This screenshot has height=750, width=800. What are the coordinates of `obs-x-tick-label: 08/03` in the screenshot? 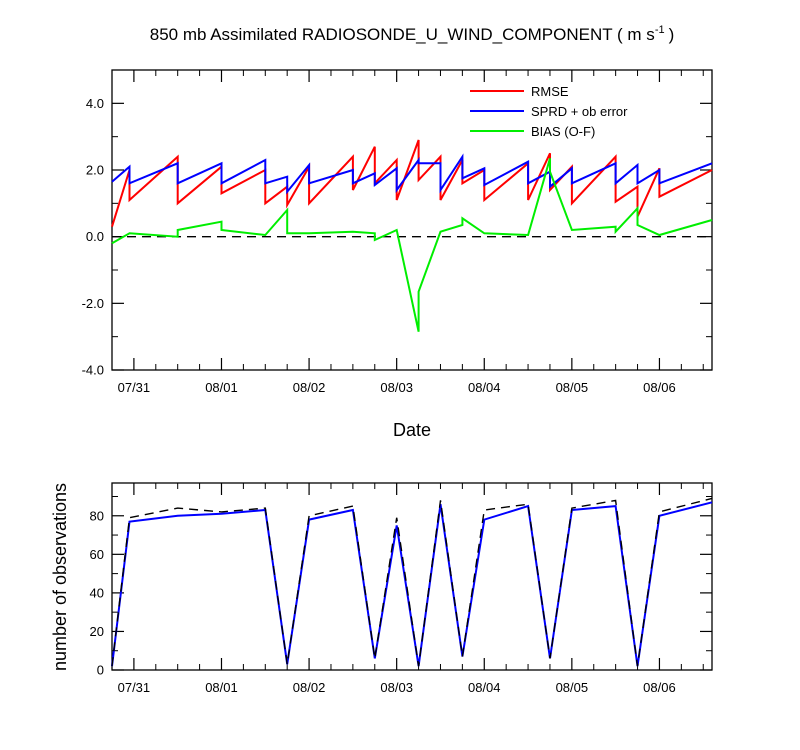 It's located at (396, 687).